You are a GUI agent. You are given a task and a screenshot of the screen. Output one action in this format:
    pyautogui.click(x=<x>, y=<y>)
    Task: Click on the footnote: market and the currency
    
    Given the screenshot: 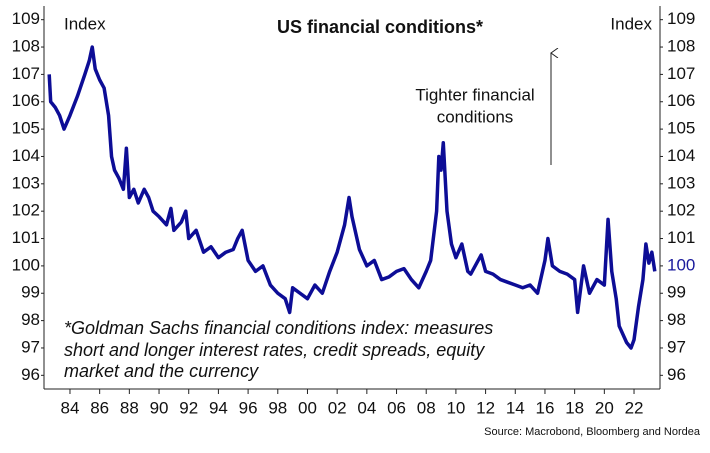 What is the action you would take?
    pyautogui.click(x=161, y=371)
    